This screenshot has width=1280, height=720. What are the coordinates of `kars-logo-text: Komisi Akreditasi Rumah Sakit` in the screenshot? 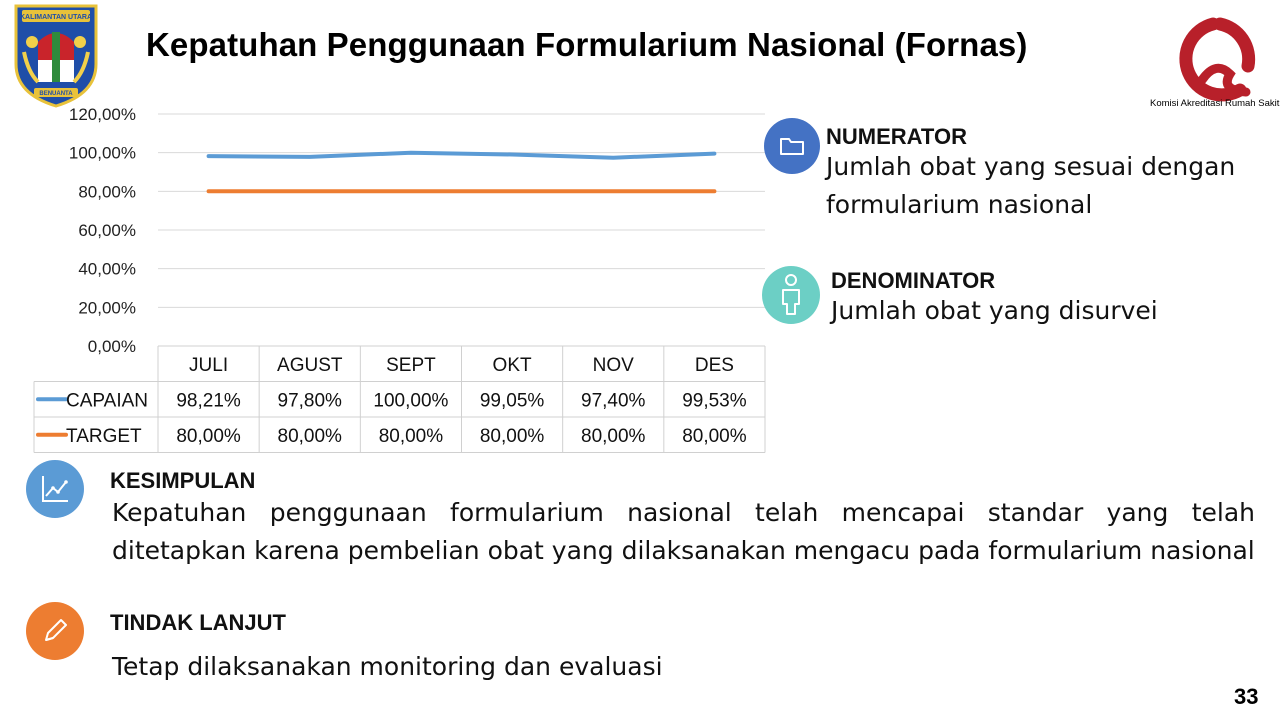 It's located at (1215, 103).